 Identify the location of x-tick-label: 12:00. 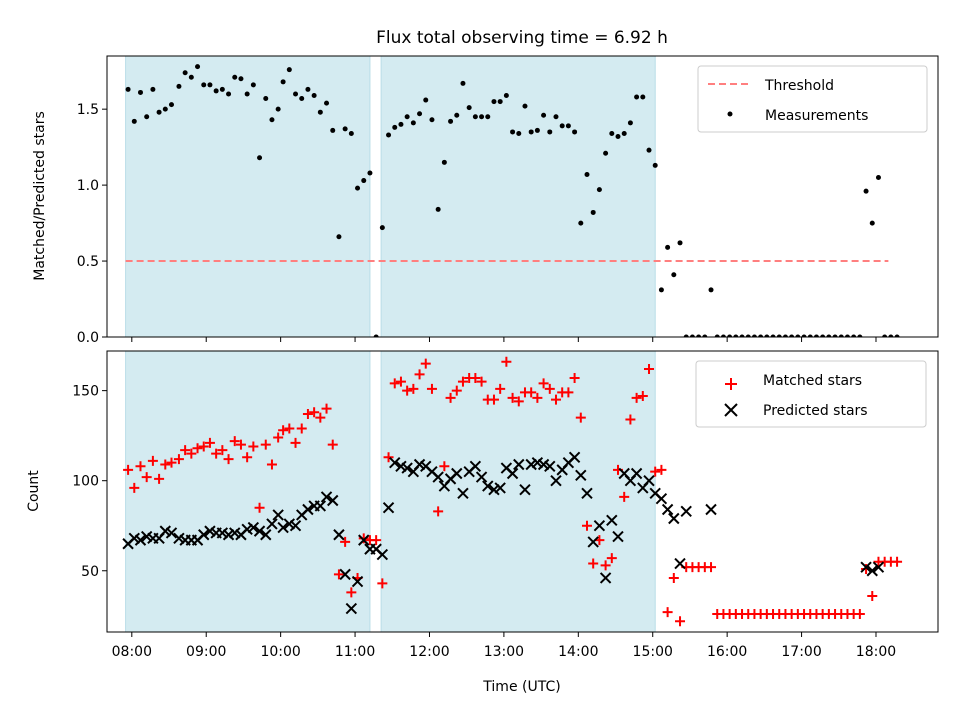
(429, 652).